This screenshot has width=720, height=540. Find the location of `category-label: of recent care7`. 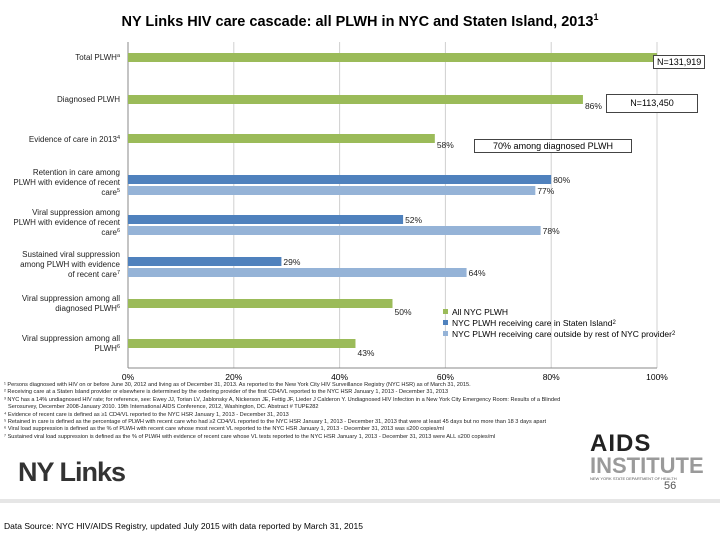

category-label: of recent care7 is located at coordinates (94, 274).